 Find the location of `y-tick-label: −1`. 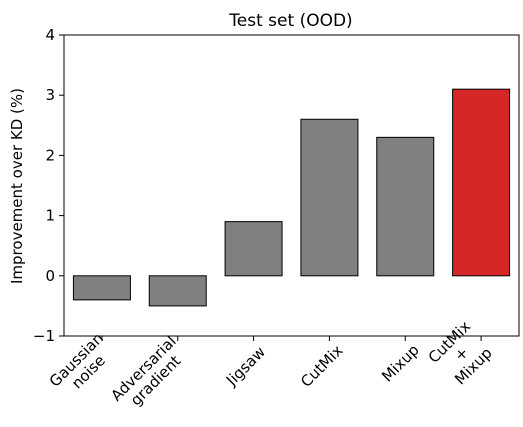

y-tick-label: −1 is located at coordinates (44, 336).